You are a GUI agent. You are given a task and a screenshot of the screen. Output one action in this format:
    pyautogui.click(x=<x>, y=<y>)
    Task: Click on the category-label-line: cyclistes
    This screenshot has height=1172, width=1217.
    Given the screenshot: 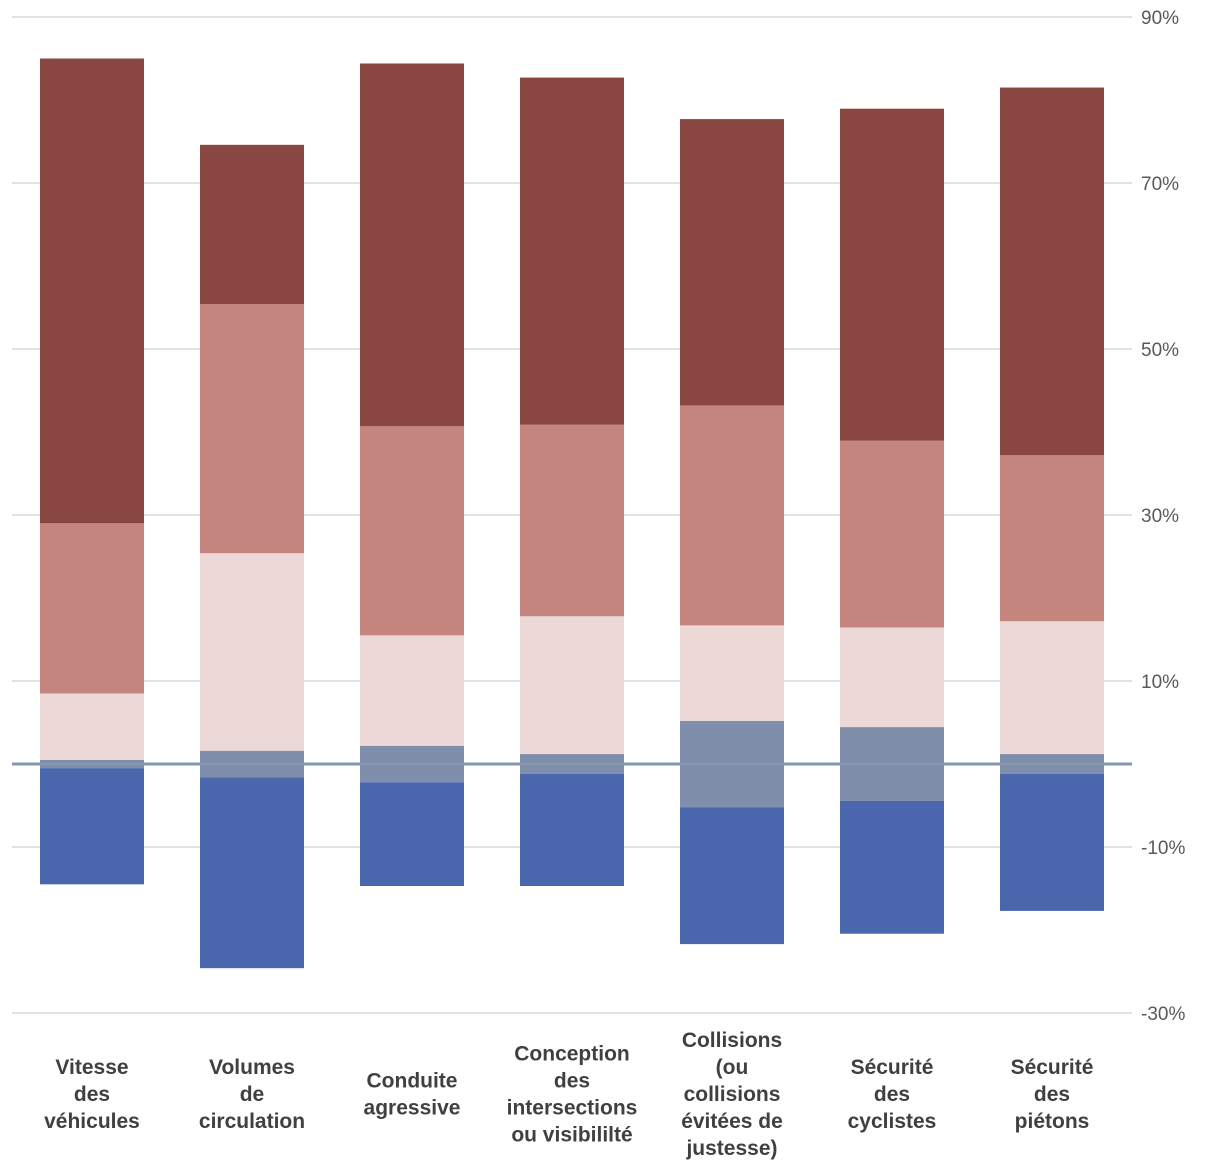 What is the action you would take?
    pyautogui.click(x=892, y=1121)
    